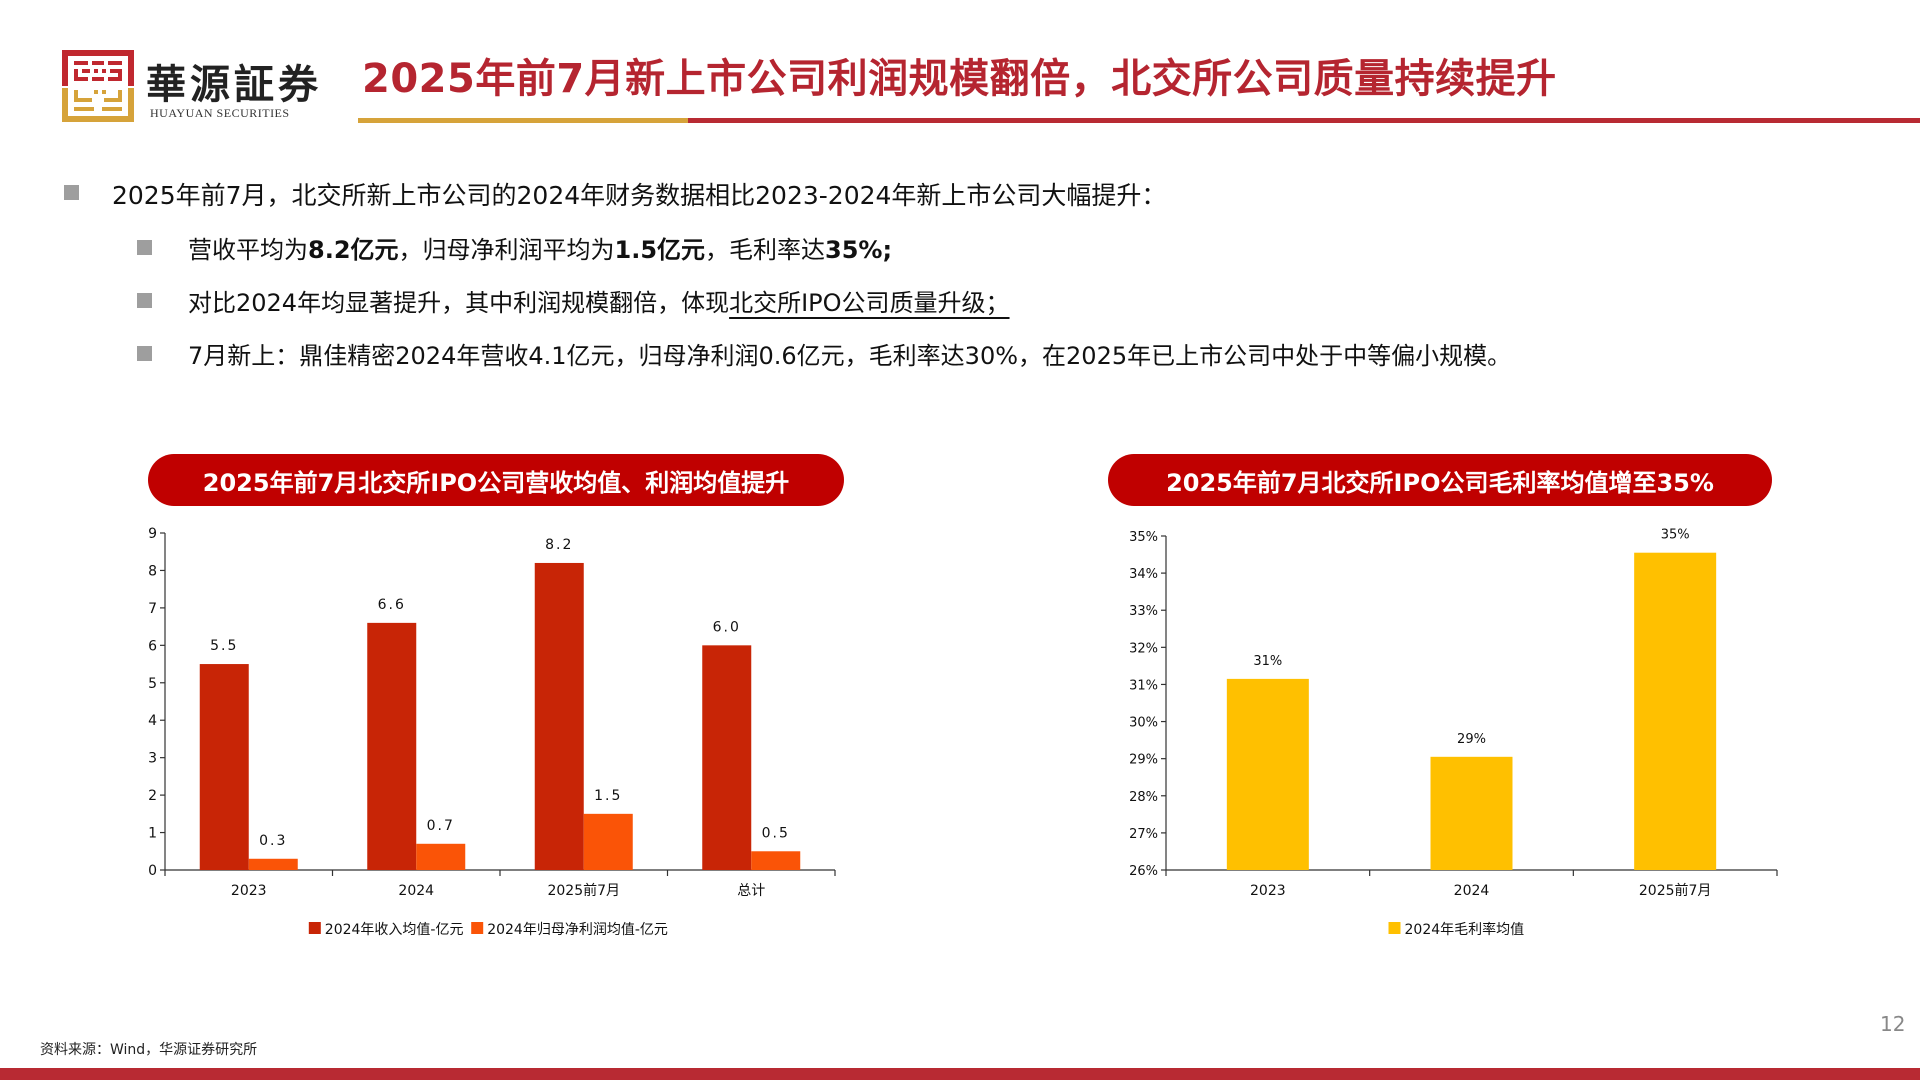 The image size is (1920, 1080). What do you see at coordinates (152, 834) in the screenshot?
I see `y-tick-label: 1` at bounding box center [152, 834].